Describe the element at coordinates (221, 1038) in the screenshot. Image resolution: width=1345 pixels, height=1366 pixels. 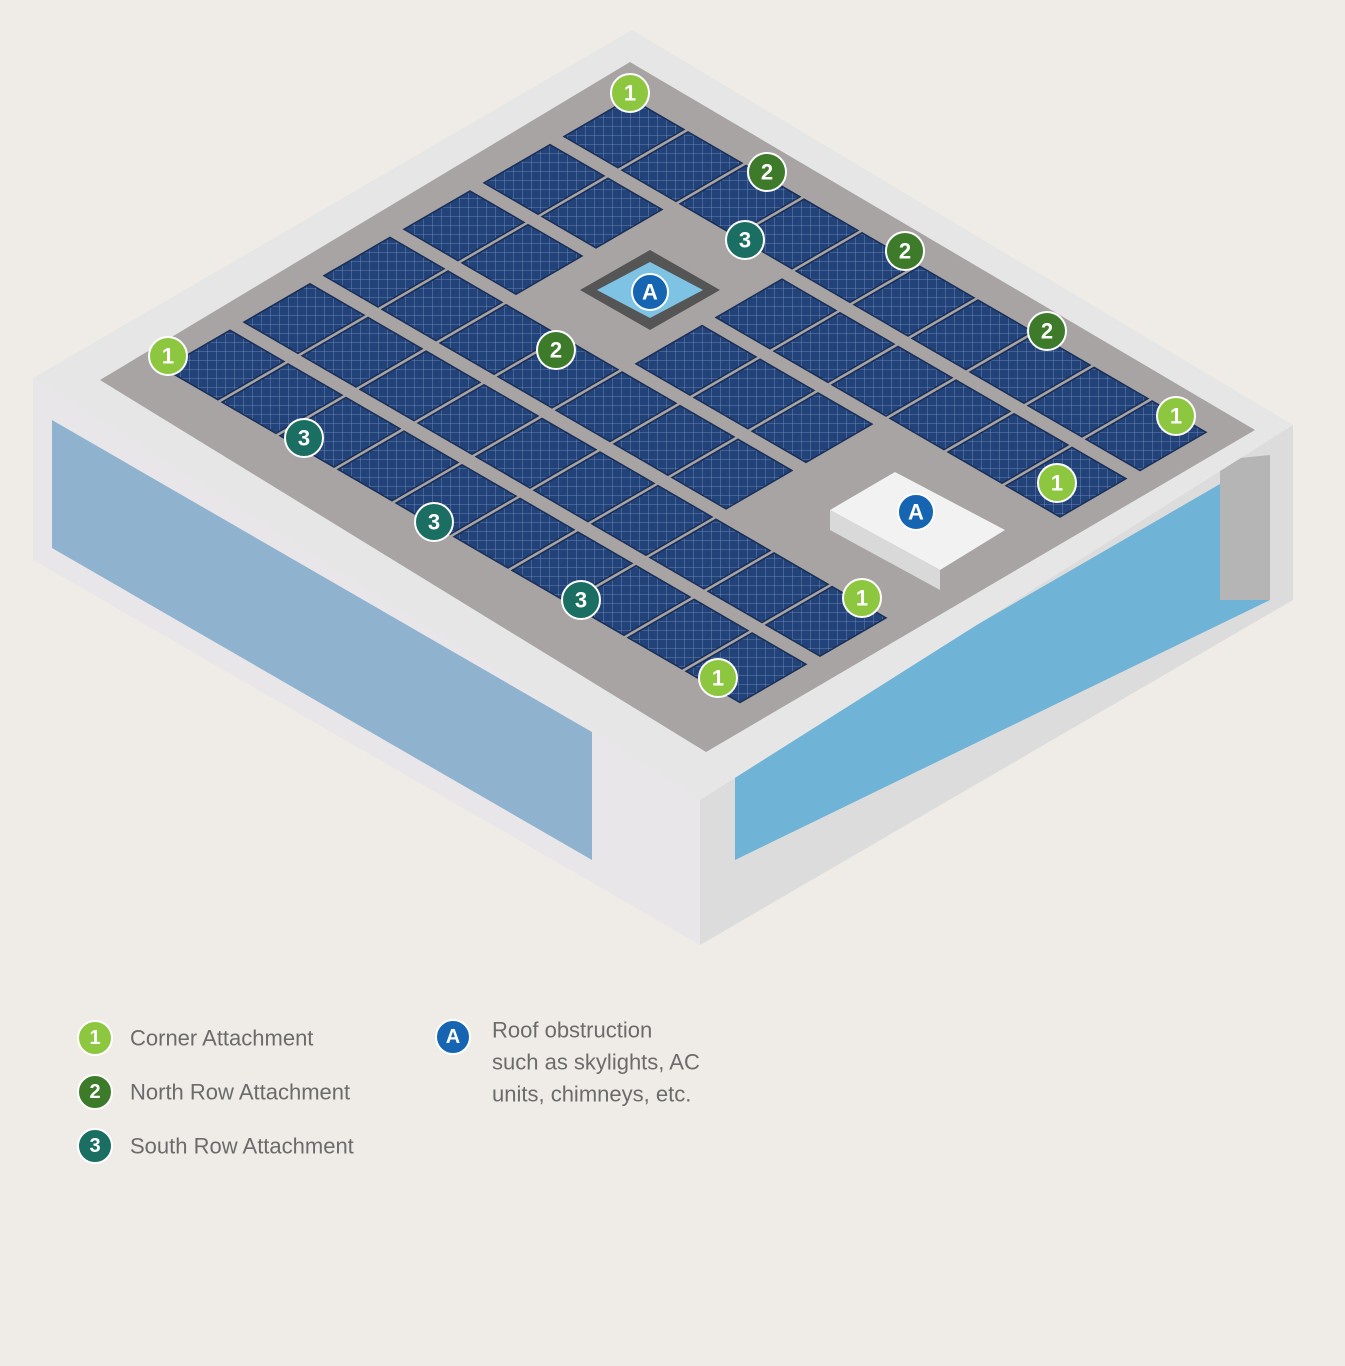
I see `legend-label: Corner Attachment` at that location.